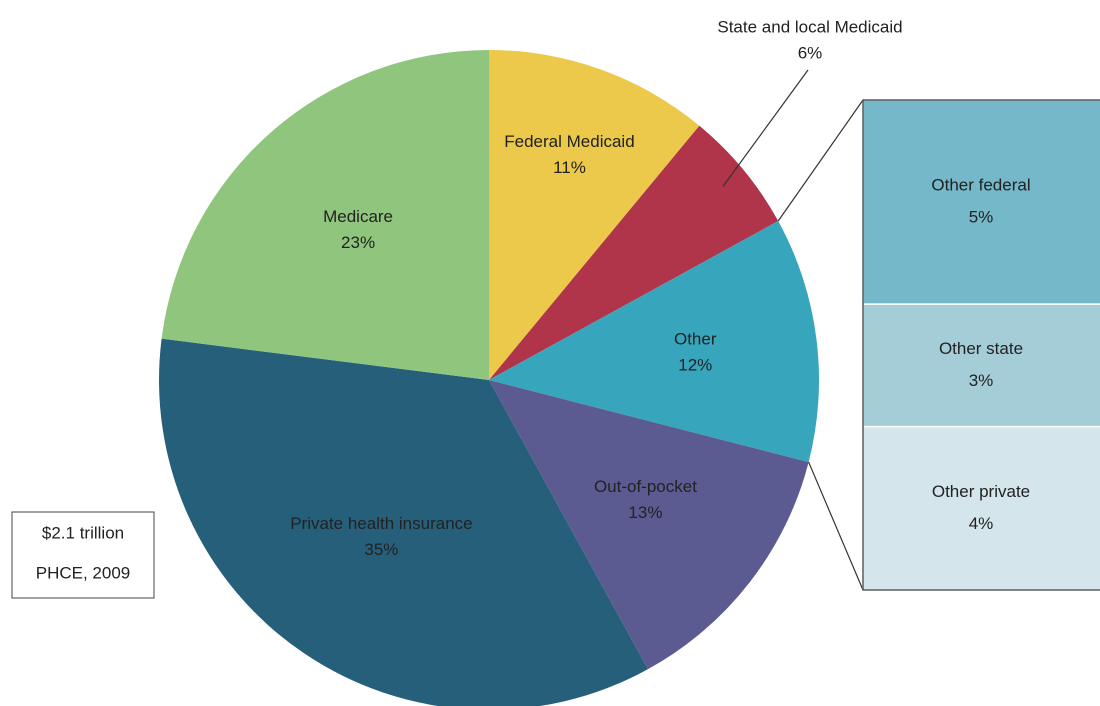 The width and height of the screenshot is (1100, 706). What do you see at coordinates (358, 242) in the screenshot?
I see `slice-value-label: 23%` at bounding box center [358, 242].